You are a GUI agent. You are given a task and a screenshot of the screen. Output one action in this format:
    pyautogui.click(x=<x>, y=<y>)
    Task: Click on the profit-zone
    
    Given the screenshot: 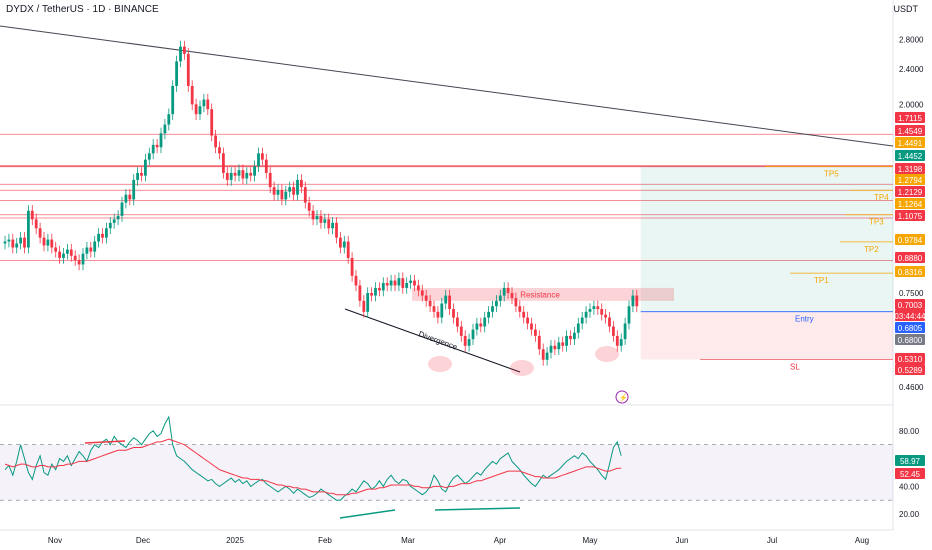 What is the action you would take?
    pyautogui.click(x=766, y=239)
    